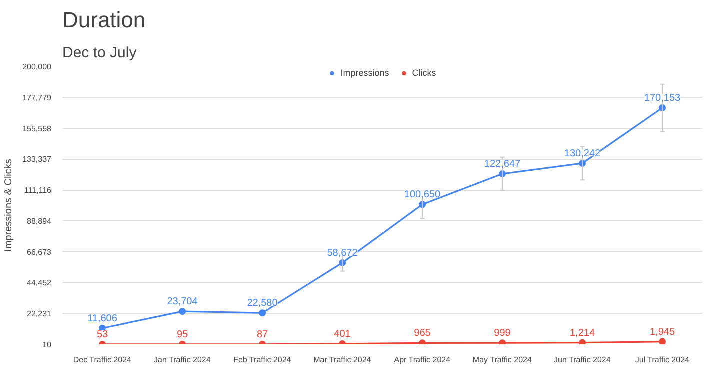 This screenshot has height=367, width=712. I want to click on x-tick-label: Apr Traffic 2024, so click(423, 360).